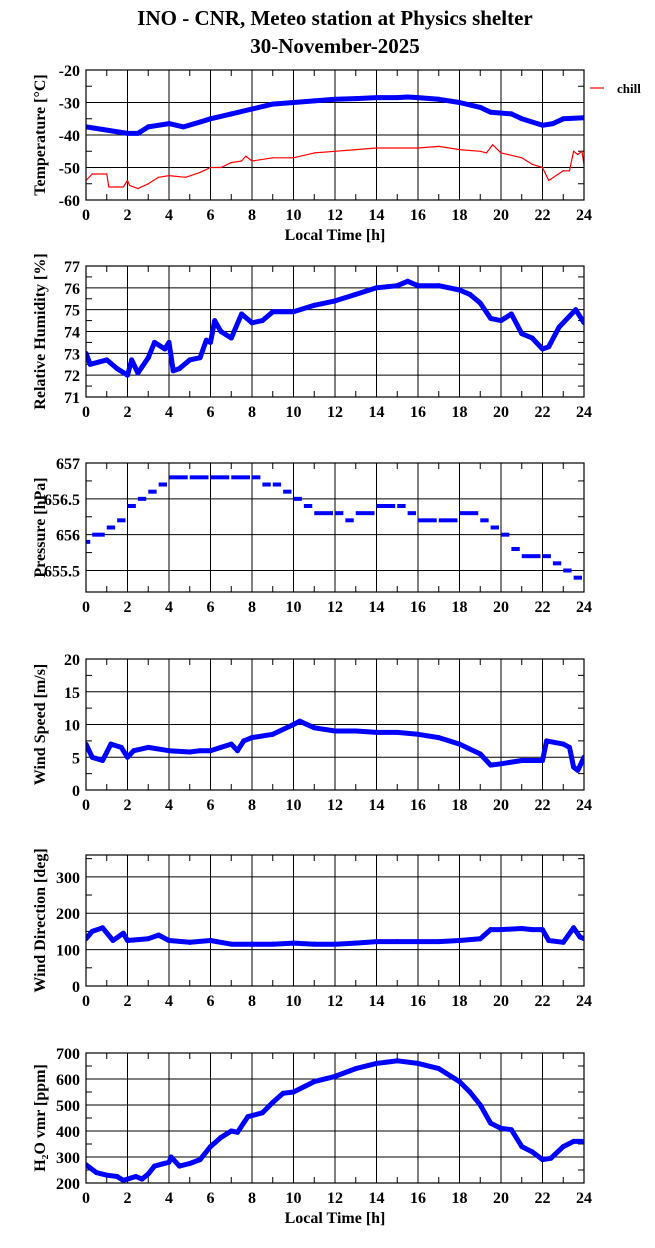 The width and height of the screenshot is (655, 1248). Describe the element at coordinates (69, 201) in the screenshot. I see `y-tick-label: -60` at that location.